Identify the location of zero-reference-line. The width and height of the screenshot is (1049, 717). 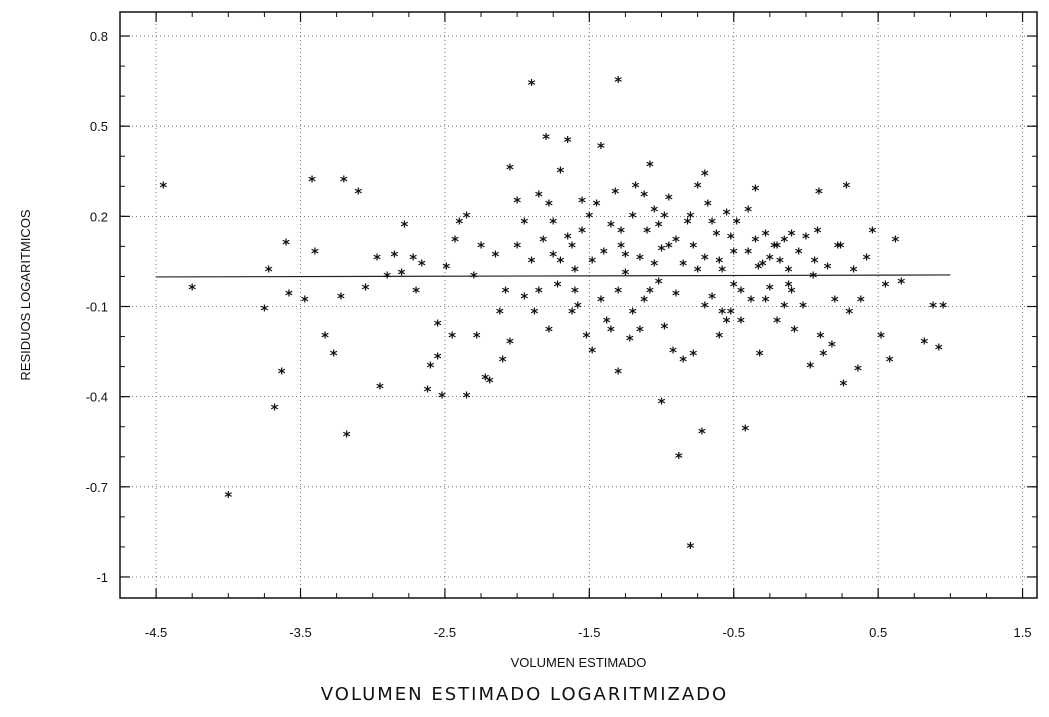
(553, 276).